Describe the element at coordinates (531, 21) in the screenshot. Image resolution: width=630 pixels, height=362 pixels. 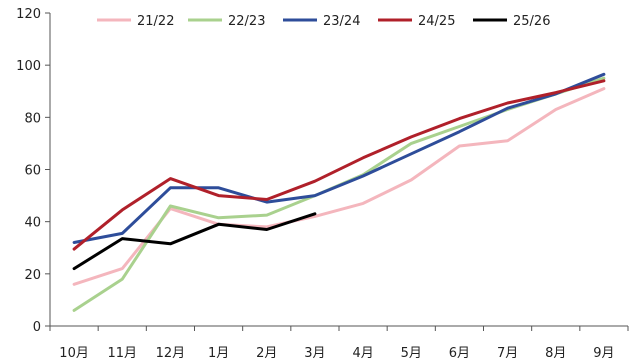
I see `legend-label: 25/26` at that location.